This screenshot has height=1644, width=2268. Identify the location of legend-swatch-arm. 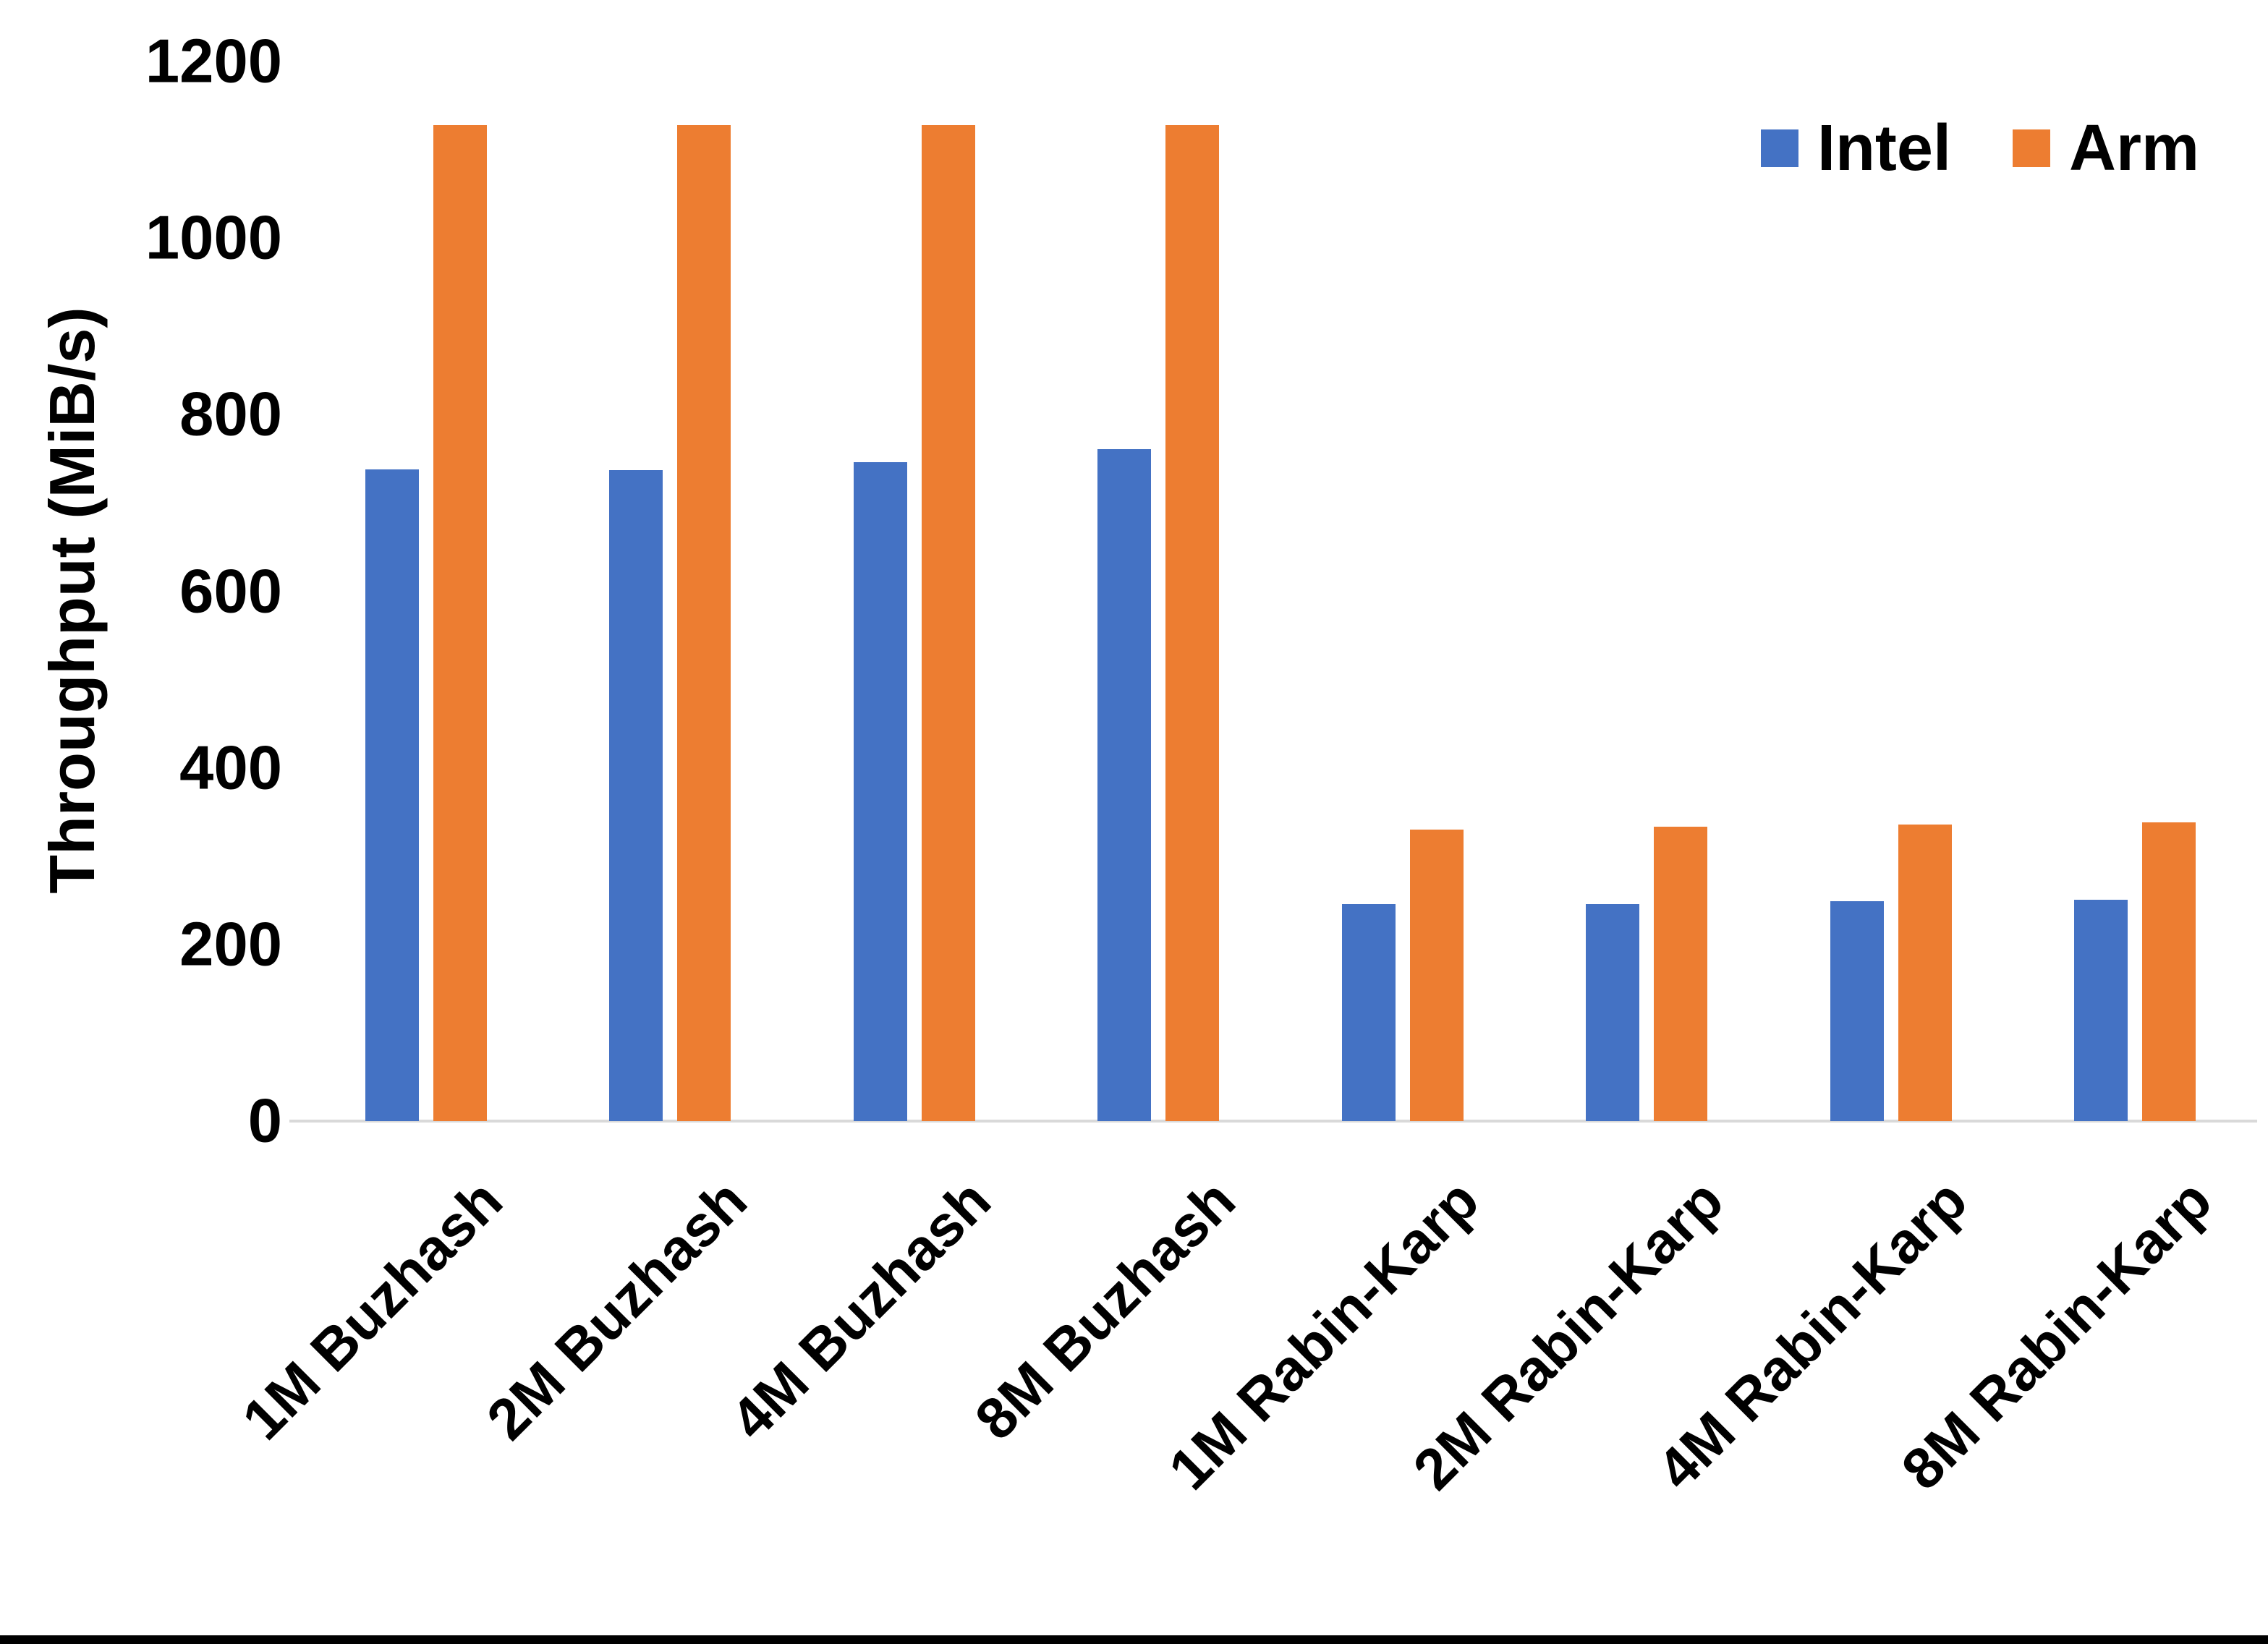
(2031, 148).